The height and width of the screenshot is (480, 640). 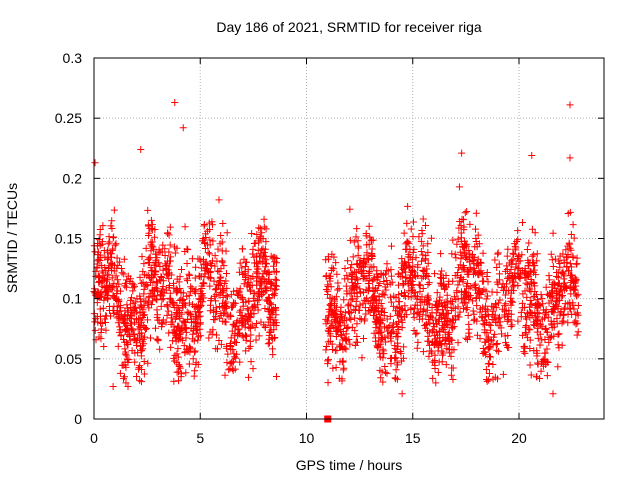 I want to click on data-point-outlier, so click(x=553, y=394).